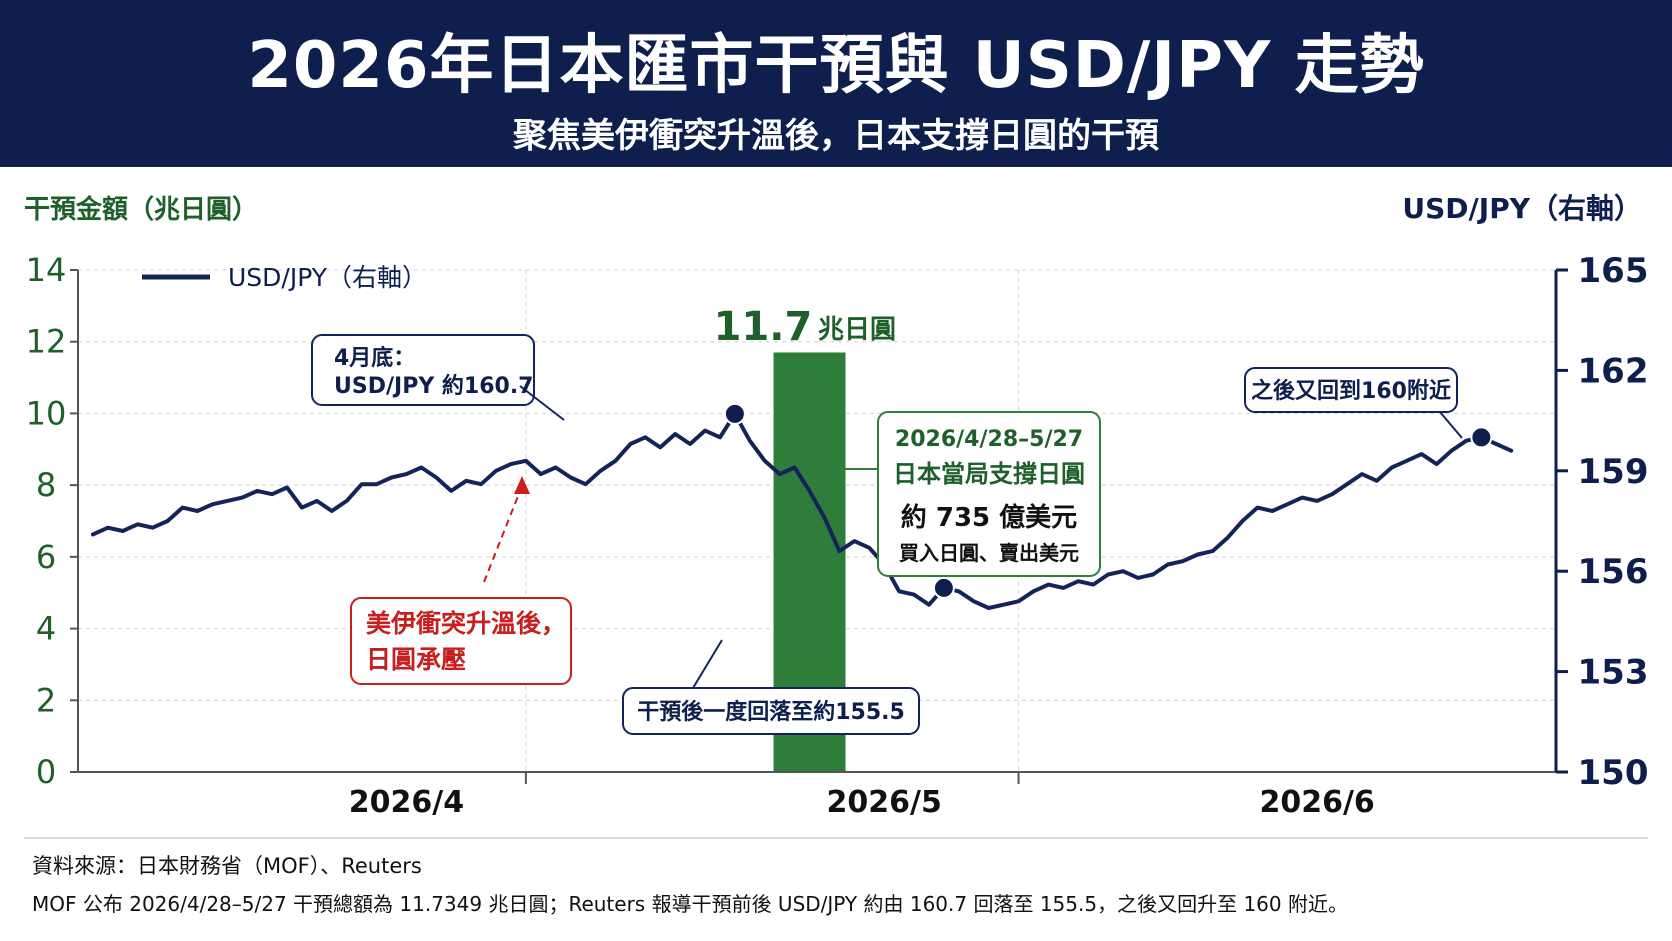 This screenshot has width=1672, height=941. What do you see at coordinates (884, 802) in the screenshot?
I see `x-tick-label: 2026/5` at bounding box center [884, 802].